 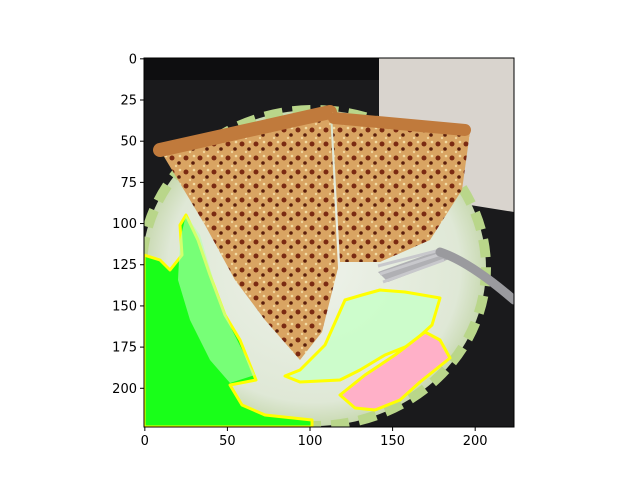 What do you see at coordinates (124, 224) in the screenshot?
I see `y-tick-label: 100` at bounding box center [124, 224].